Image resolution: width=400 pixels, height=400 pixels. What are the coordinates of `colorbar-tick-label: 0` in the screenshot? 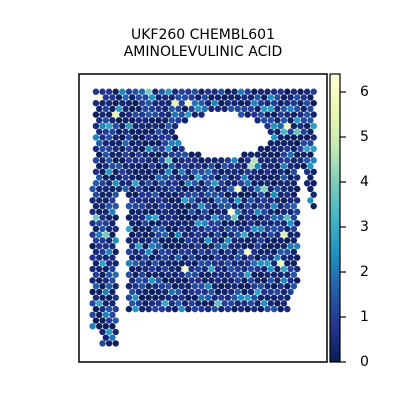 It's located at (364, 362).